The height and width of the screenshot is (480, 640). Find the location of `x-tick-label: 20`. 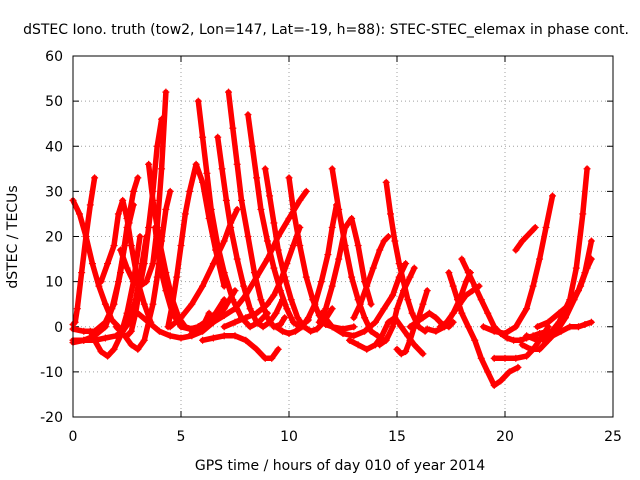

x-tick-label: 20 is located at coordinates (505, 437).